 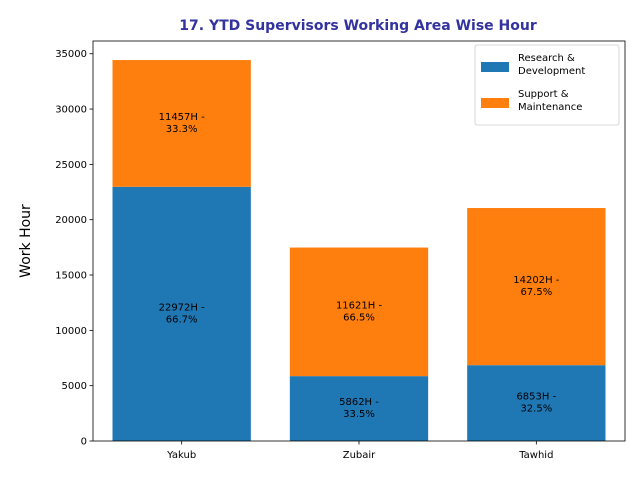 I want to click on x-axis: Yakub Zubair Tawhid, so click(x=359, y=451).